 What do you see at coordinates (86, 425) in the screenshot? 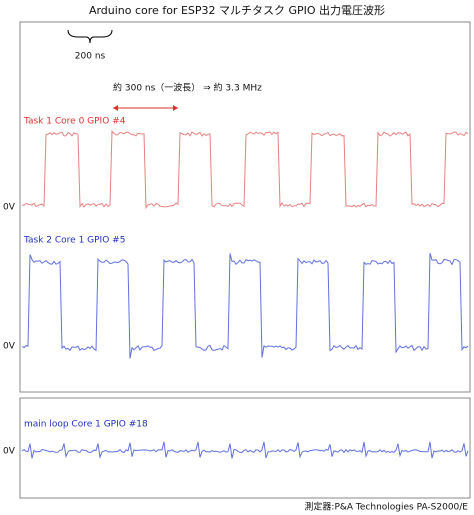
I see `channel-label: main loop Core 1 GPIO #18` at bounding box center [86, 425].